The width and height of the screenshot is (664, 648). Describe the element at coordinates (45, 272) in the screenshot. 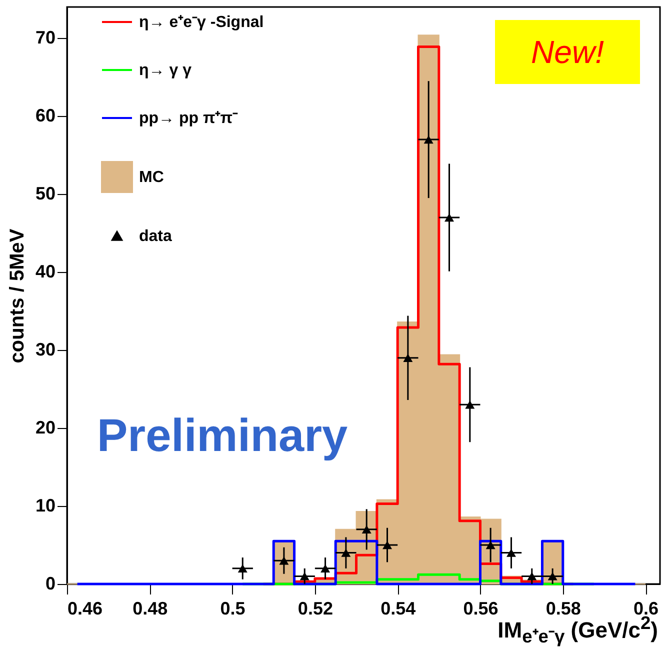

I see `y-tick-label: 40` at that location.